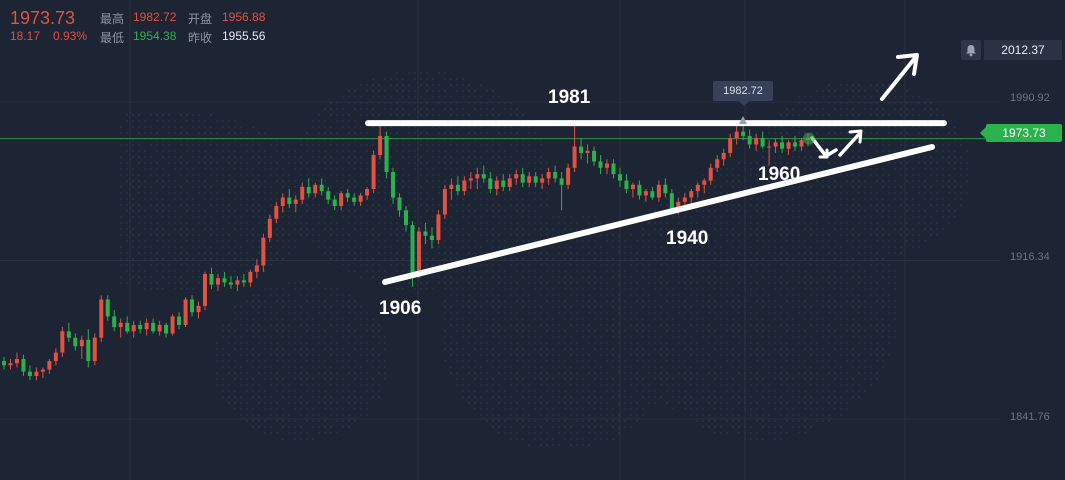 This screenshot has width=1065, height=480. Describe the element at coordinates (569, 97) in the screenshot. I see `annotation-1981: 1981` at that location.